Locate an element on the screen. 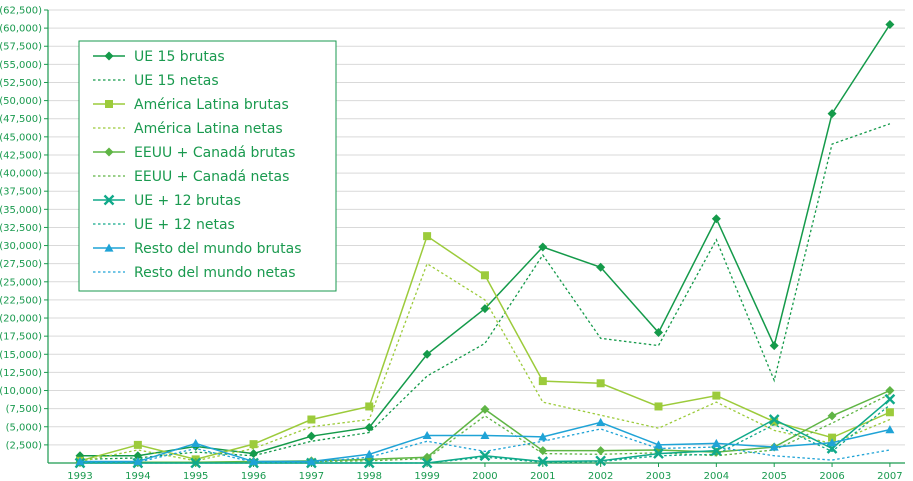  legend-entry: América Latina netas is located at coordinates (188, 129).